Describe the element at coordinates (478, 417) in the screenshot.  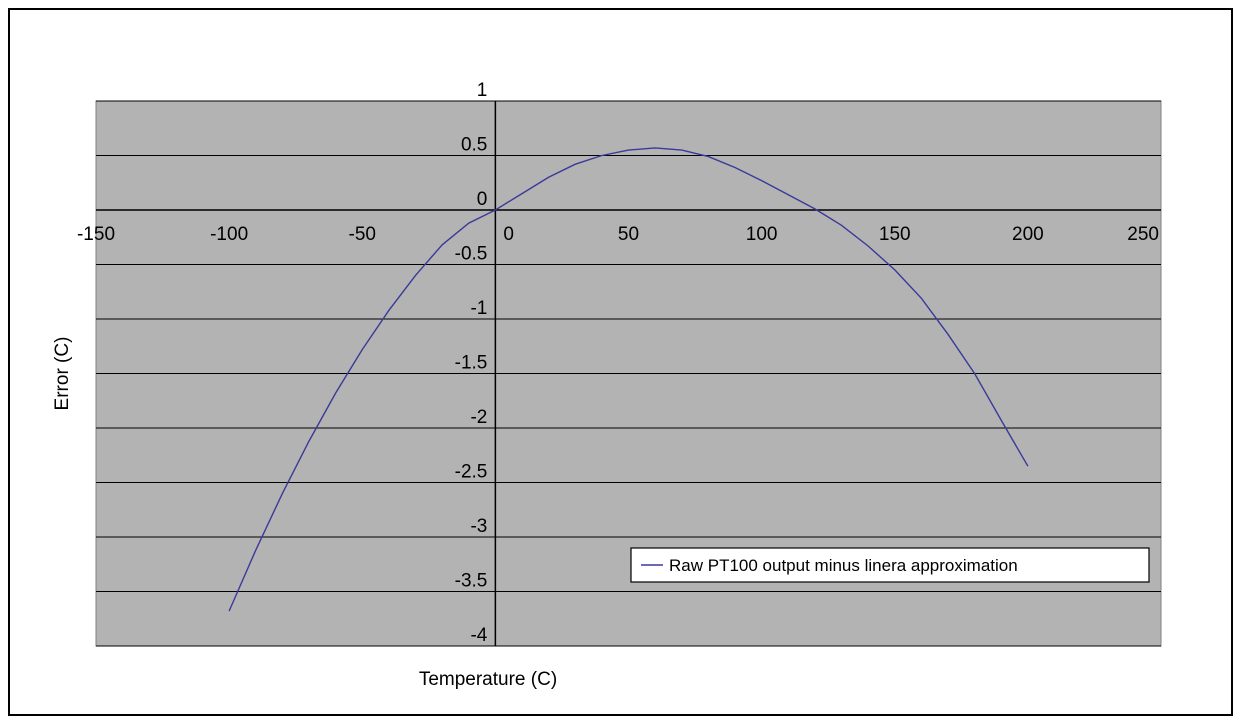
I see `y-tick-label-6: -2` at that location.